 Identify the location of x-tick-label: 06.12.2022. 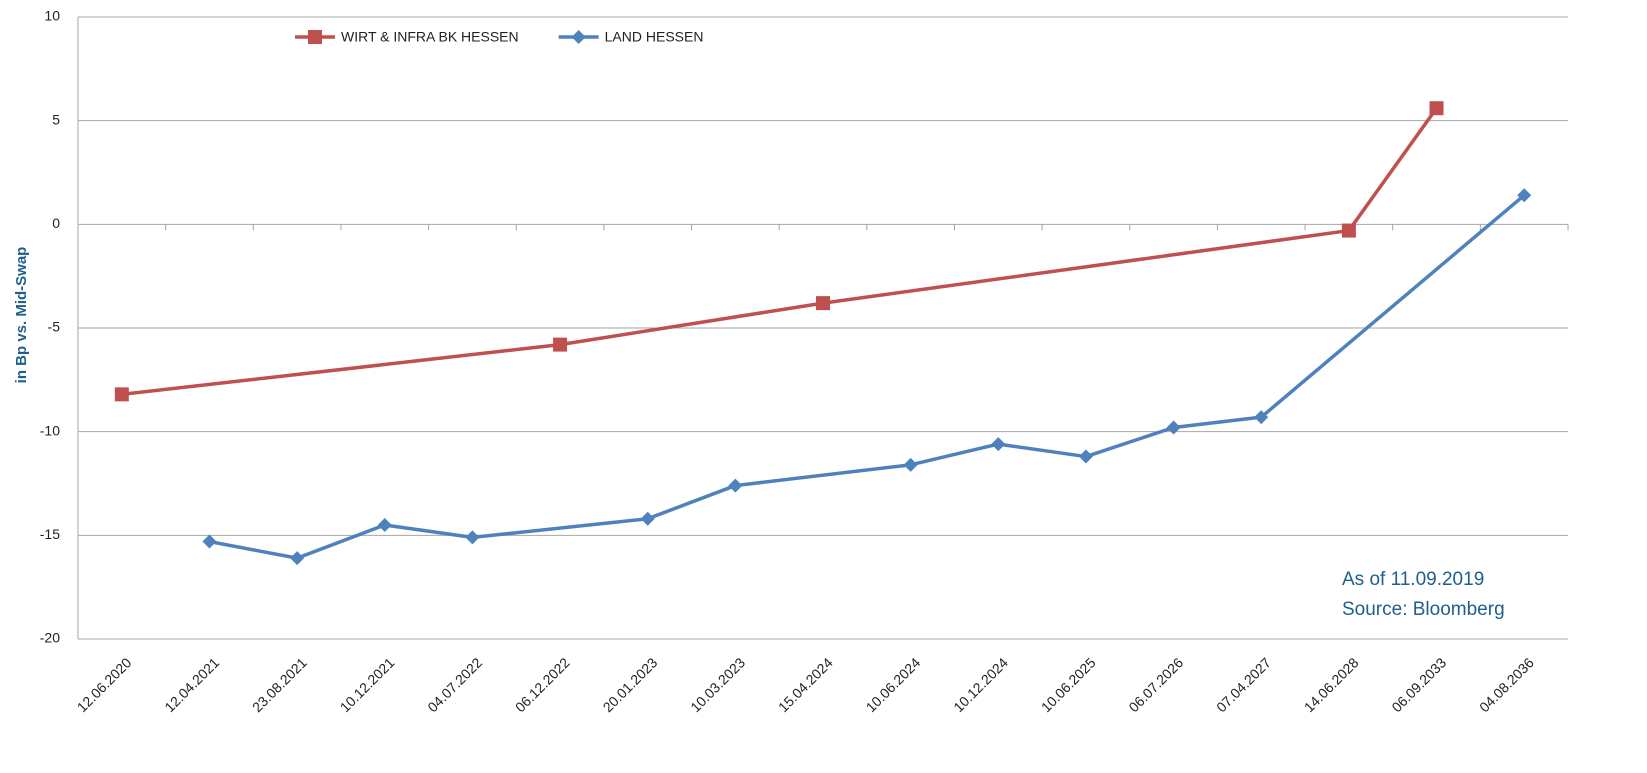
(542, 684).